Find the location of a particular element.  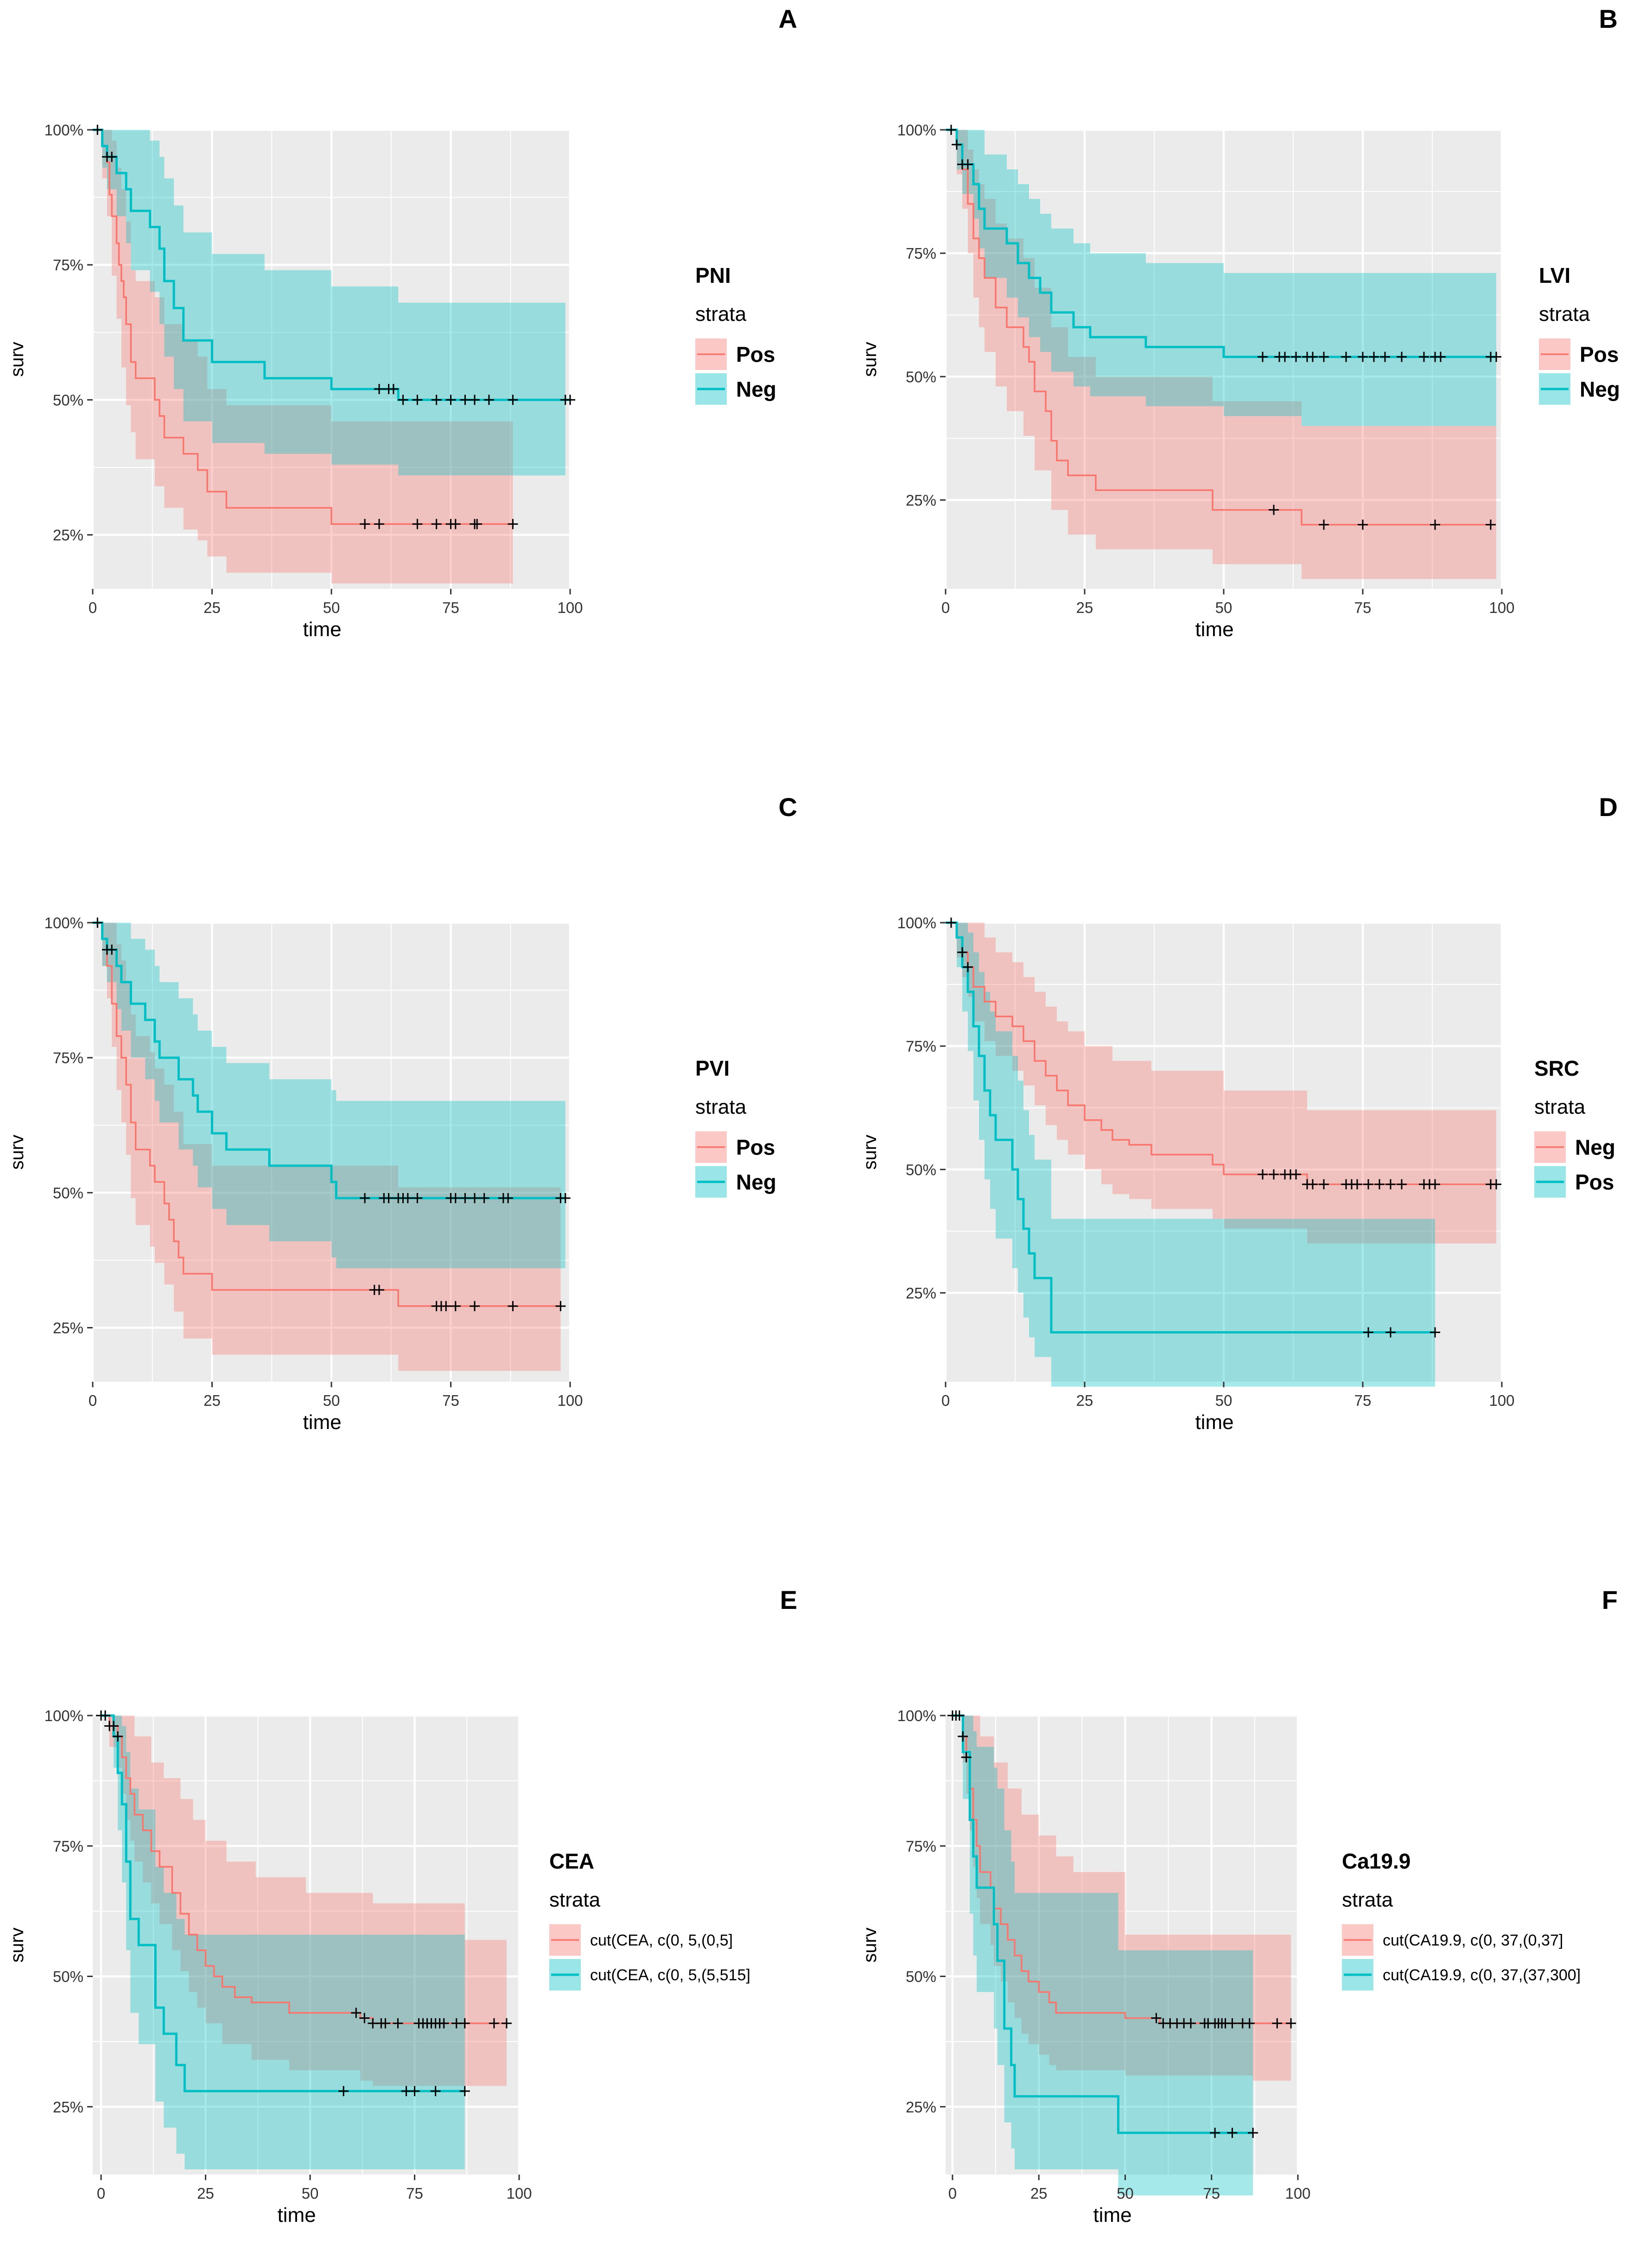

legend-label-2: cut(CEA, c(0, 5,(5,515] is located at coordinates (670, 1975).